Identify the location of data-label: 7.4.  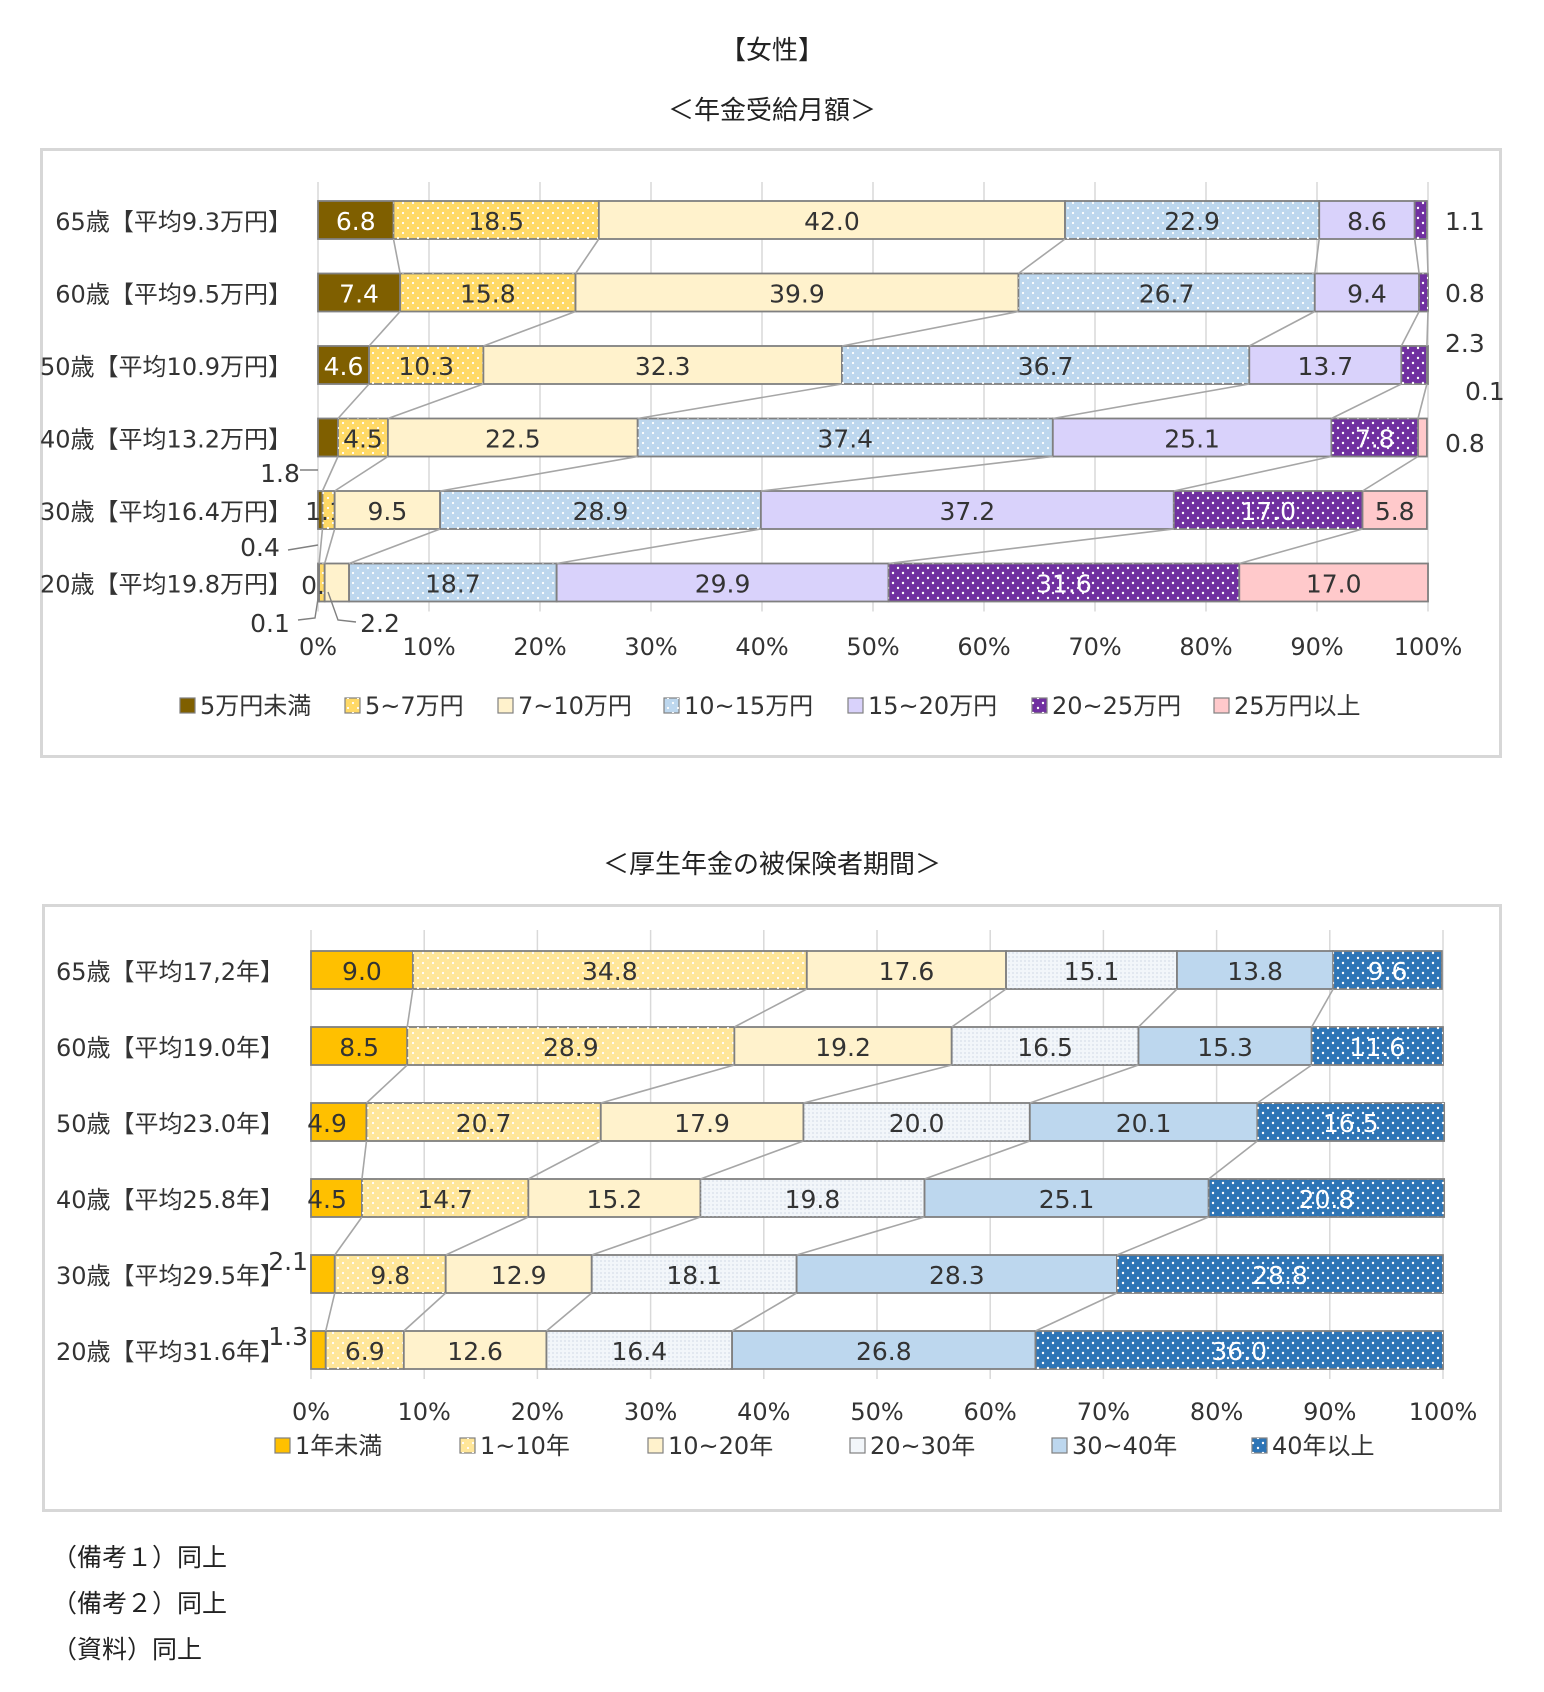
(359, 294).